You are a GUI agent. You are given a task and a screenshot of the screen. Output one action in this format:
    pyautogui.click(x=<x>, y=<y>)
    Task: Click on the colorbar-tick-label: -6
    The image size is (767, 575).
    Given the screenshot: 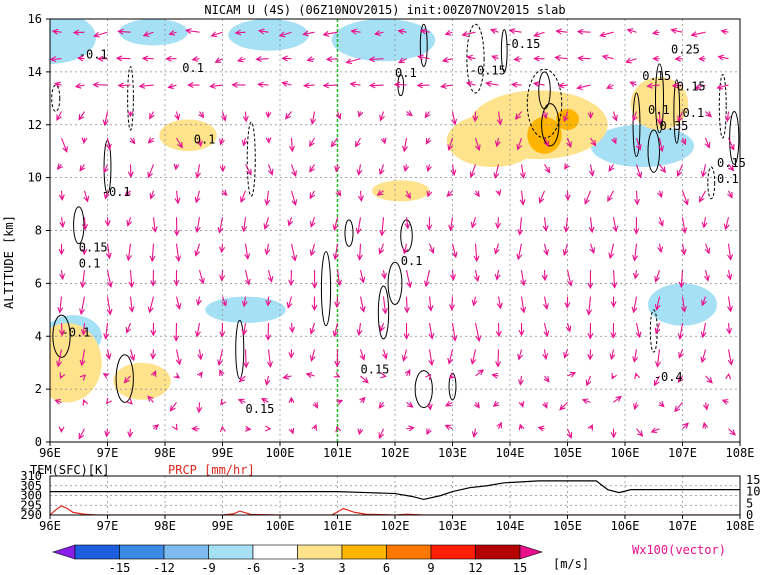 What is the action you would take?
    pyautogui.click(x=253, y=568)
    